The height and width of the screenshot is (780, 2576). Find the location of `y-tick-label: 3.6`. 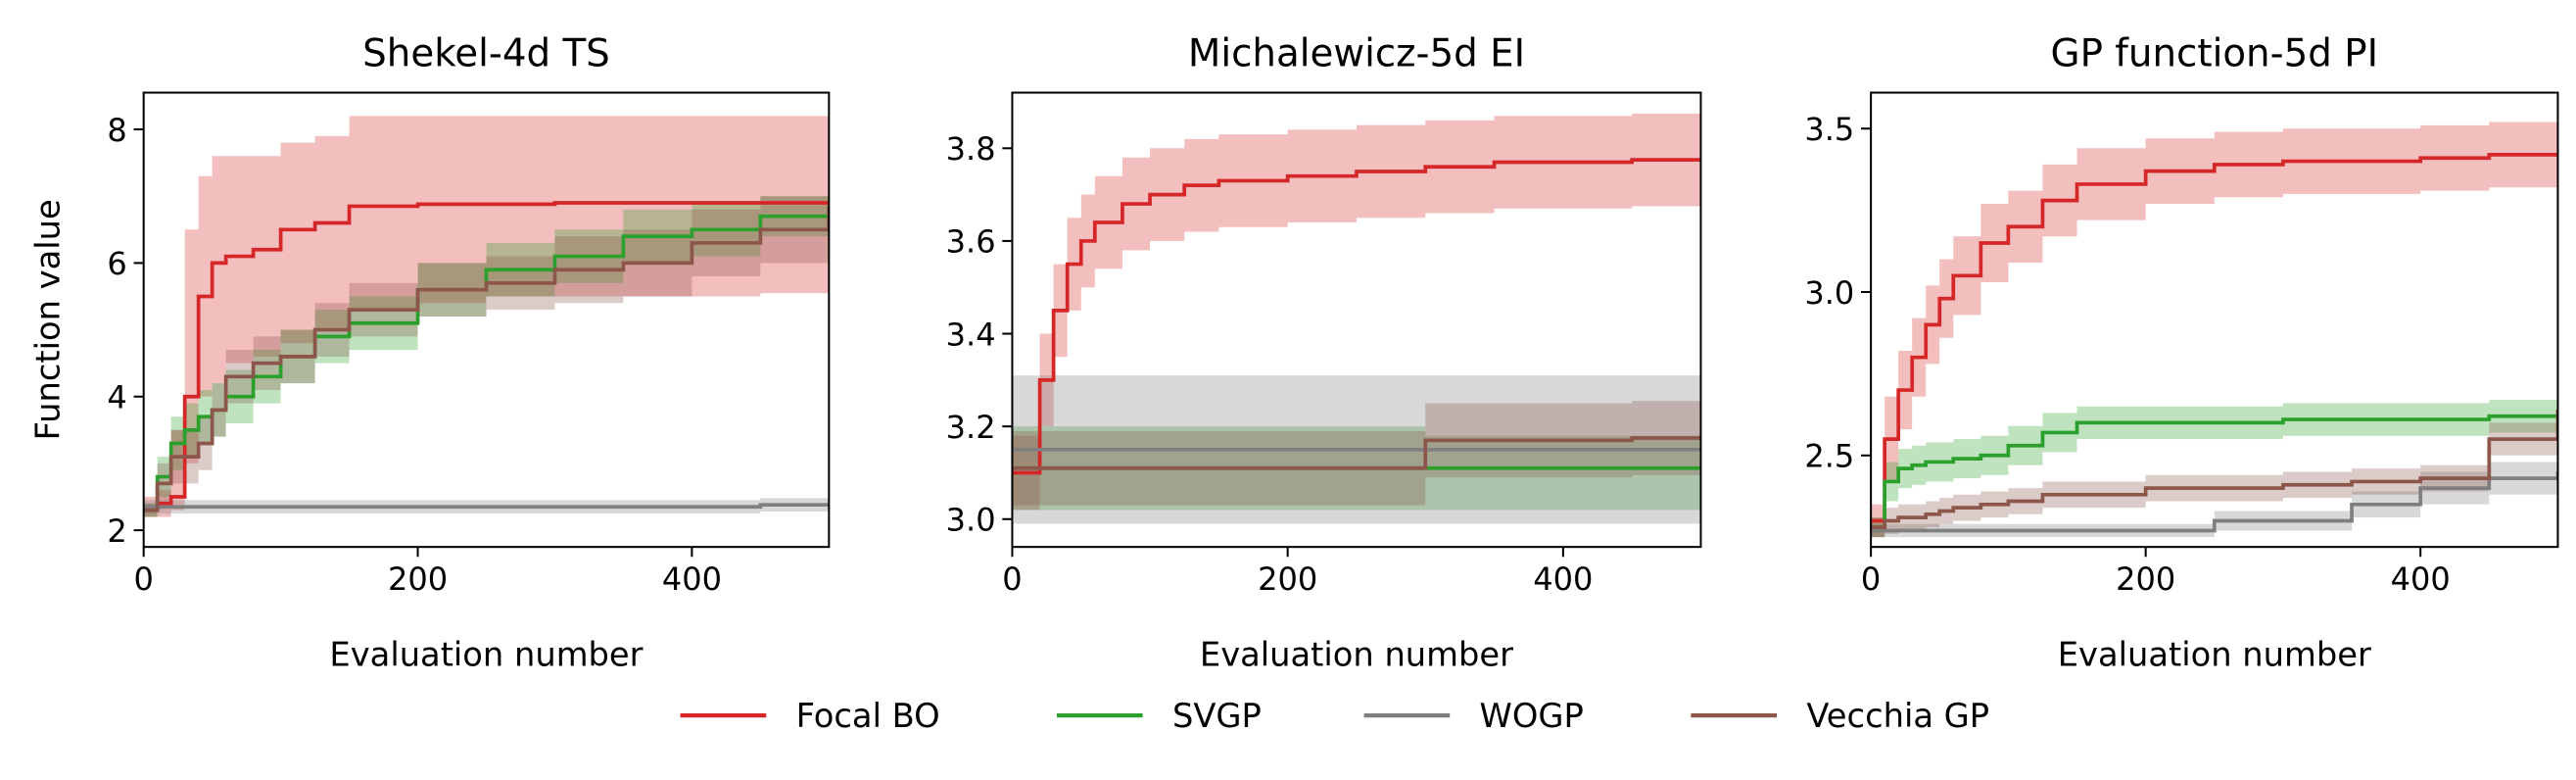

y-tick-label: 3.6 is located at coordinates (971, 242).